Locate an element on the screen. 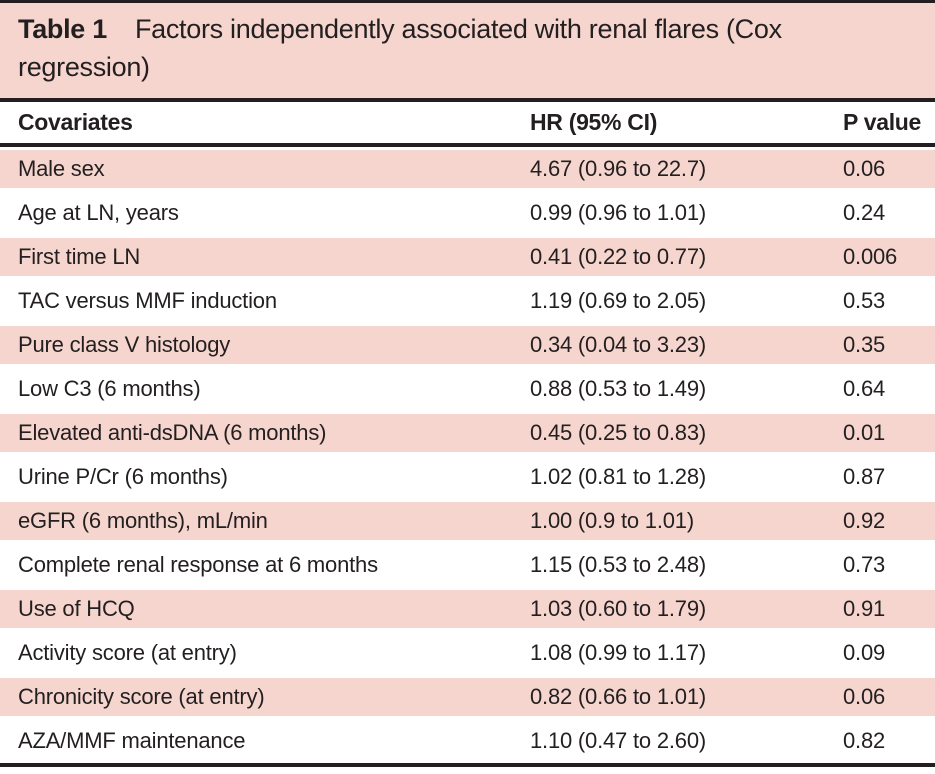  hr-ci-cell: 1.03 (0.60 to 1.79) is located at coordinates (618, 608).